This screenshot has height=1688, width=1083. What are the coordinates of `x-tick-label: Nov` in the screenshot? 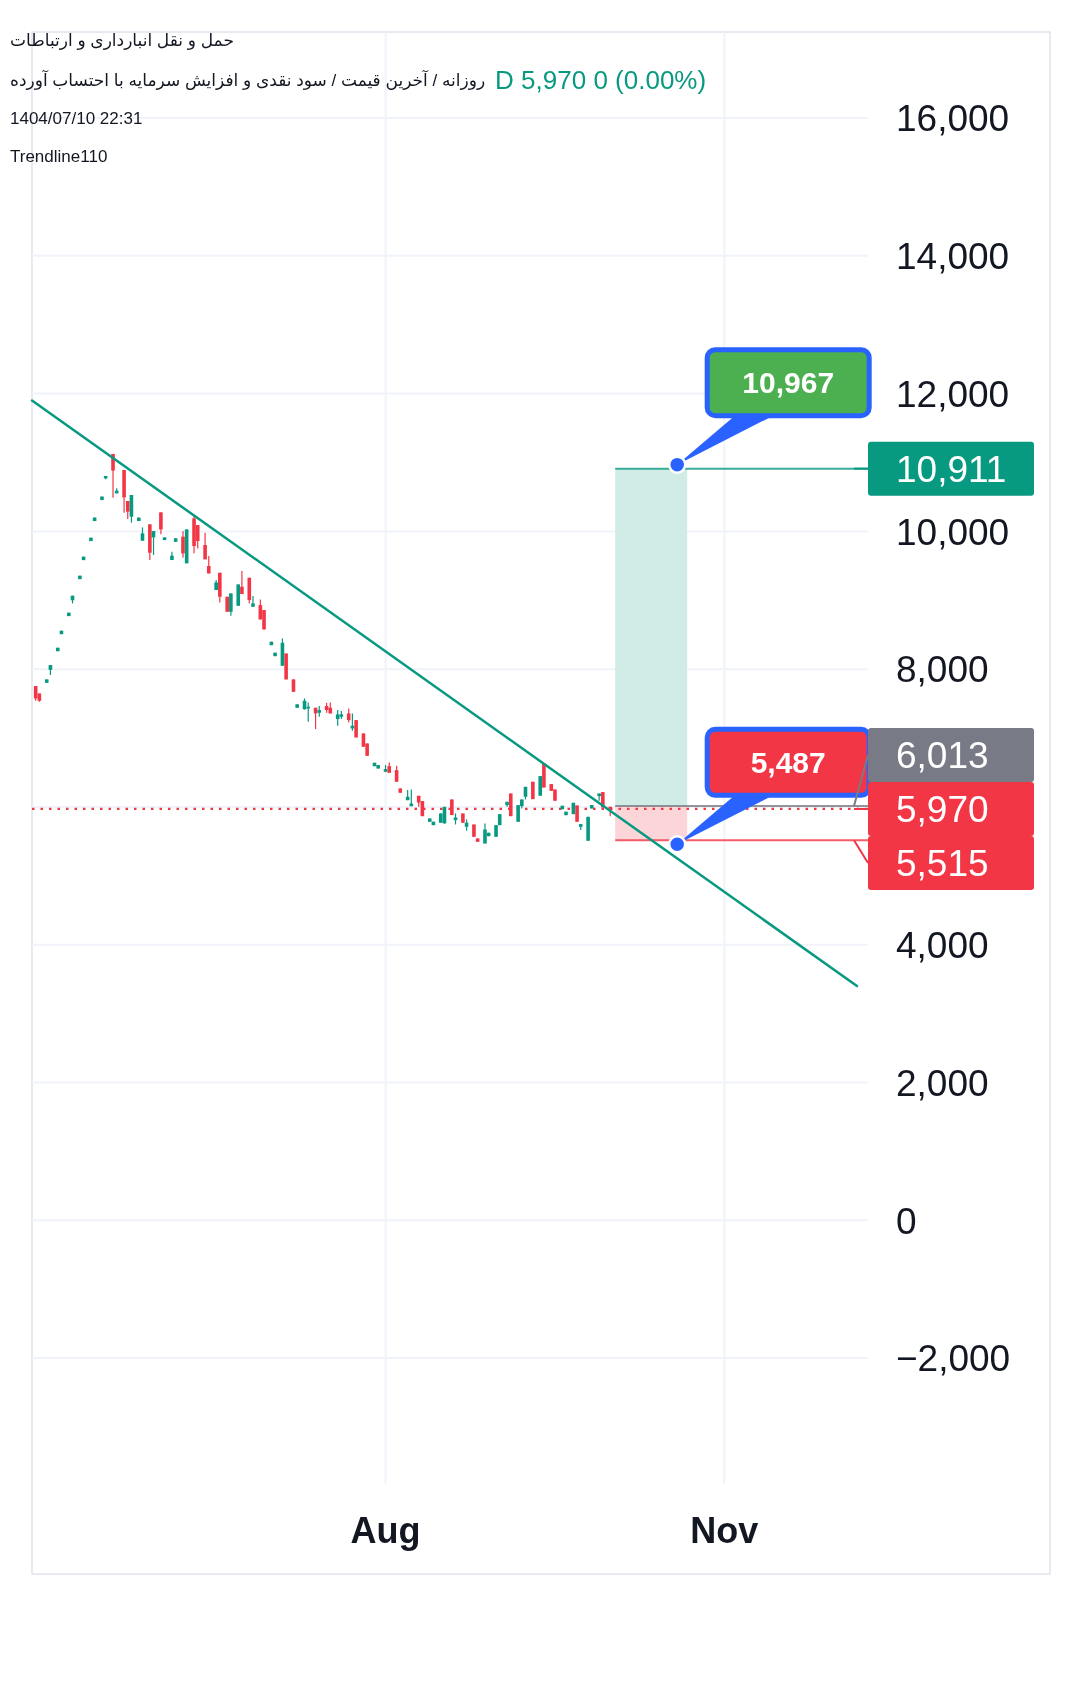 It's located at (724, 1530).